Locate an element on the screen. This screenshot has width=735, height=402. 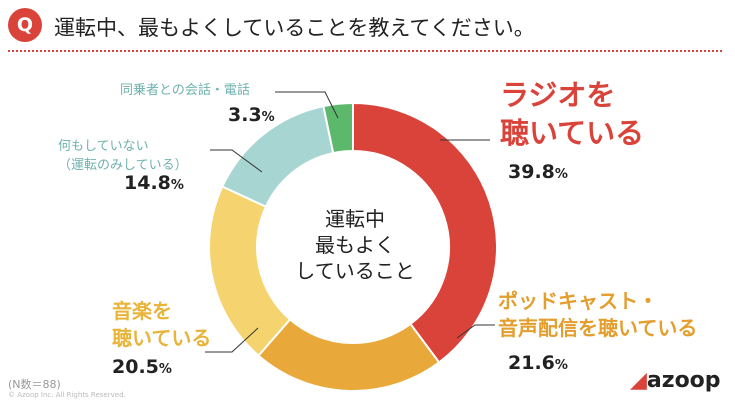
dotted-divider is located at coordinates (365, 51).